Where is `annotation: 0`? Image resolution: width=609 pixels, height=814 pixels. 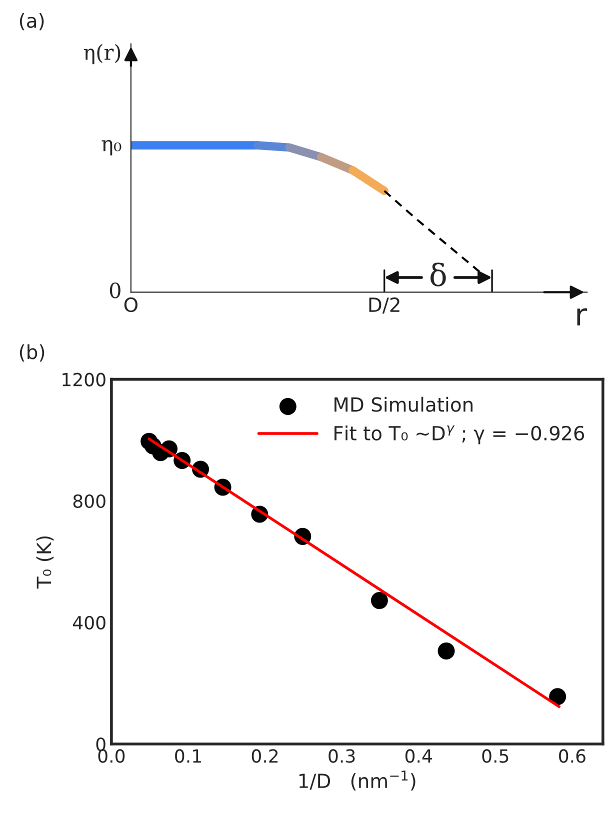
annotation: 0 is located at coordinates (115, 290).